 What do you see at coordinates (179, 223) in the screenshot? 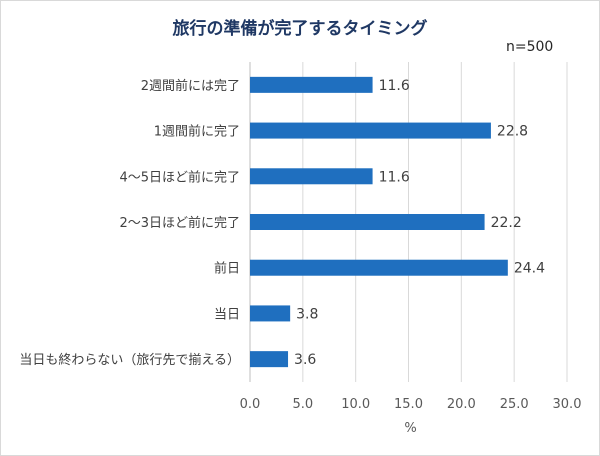
I see `category-label: 2～3日ほど前に完了` at bounding box center [179, 223].